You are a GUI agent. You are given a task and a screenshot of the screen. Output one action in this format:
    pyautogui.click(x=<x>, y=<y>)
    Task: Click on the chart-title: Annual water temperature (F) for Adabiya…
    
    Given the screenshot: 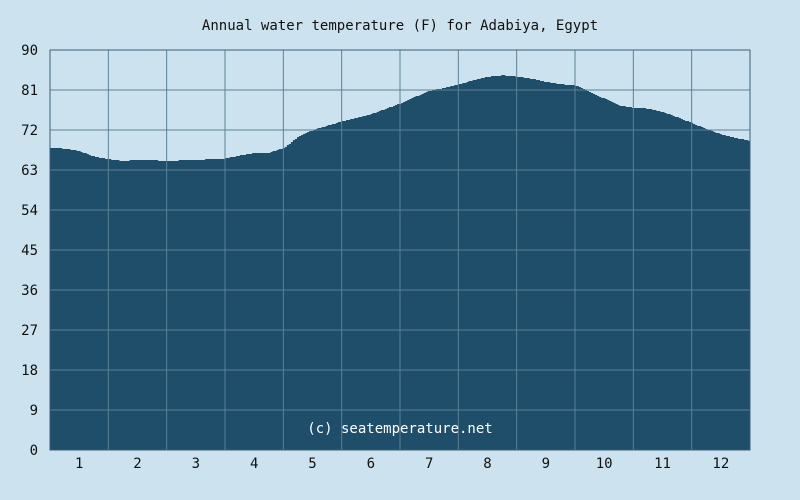 What is the action you would take?
    pyautogui.click(x=400, y=26)
    